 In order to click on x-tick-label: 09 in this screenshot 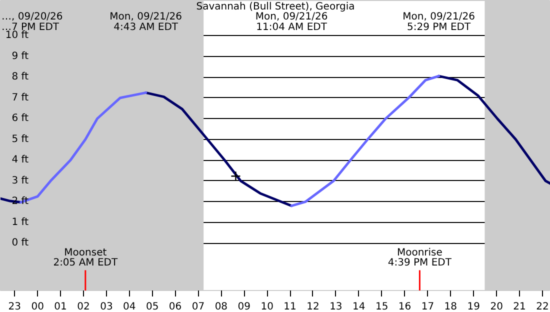, I will do `click(244, 307)`.